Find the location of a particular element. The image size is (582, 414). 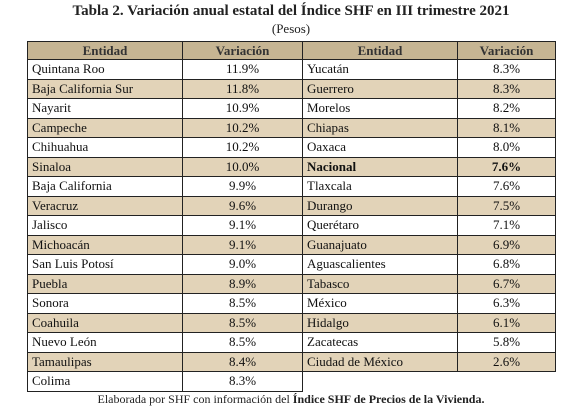

variacion-cell: 10.9% is located at coordinates (242, 108).